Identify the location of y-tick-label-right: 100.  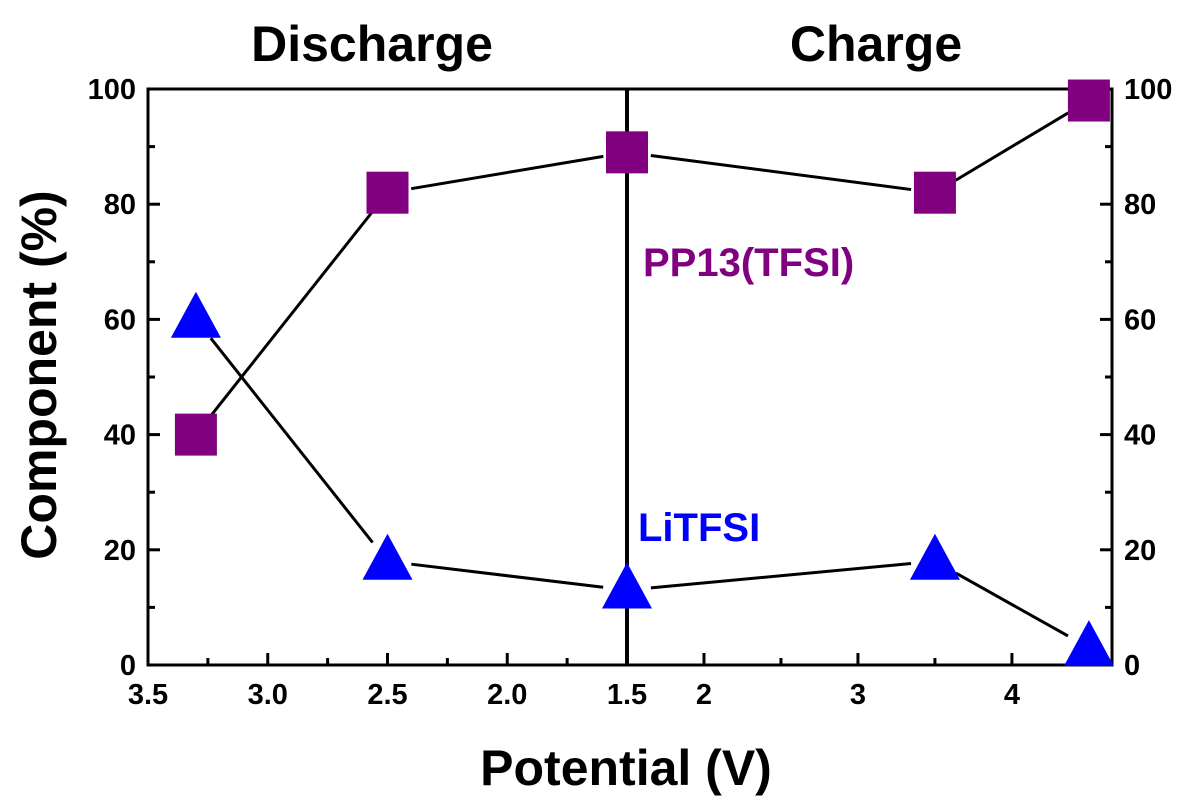
(1148, 90).